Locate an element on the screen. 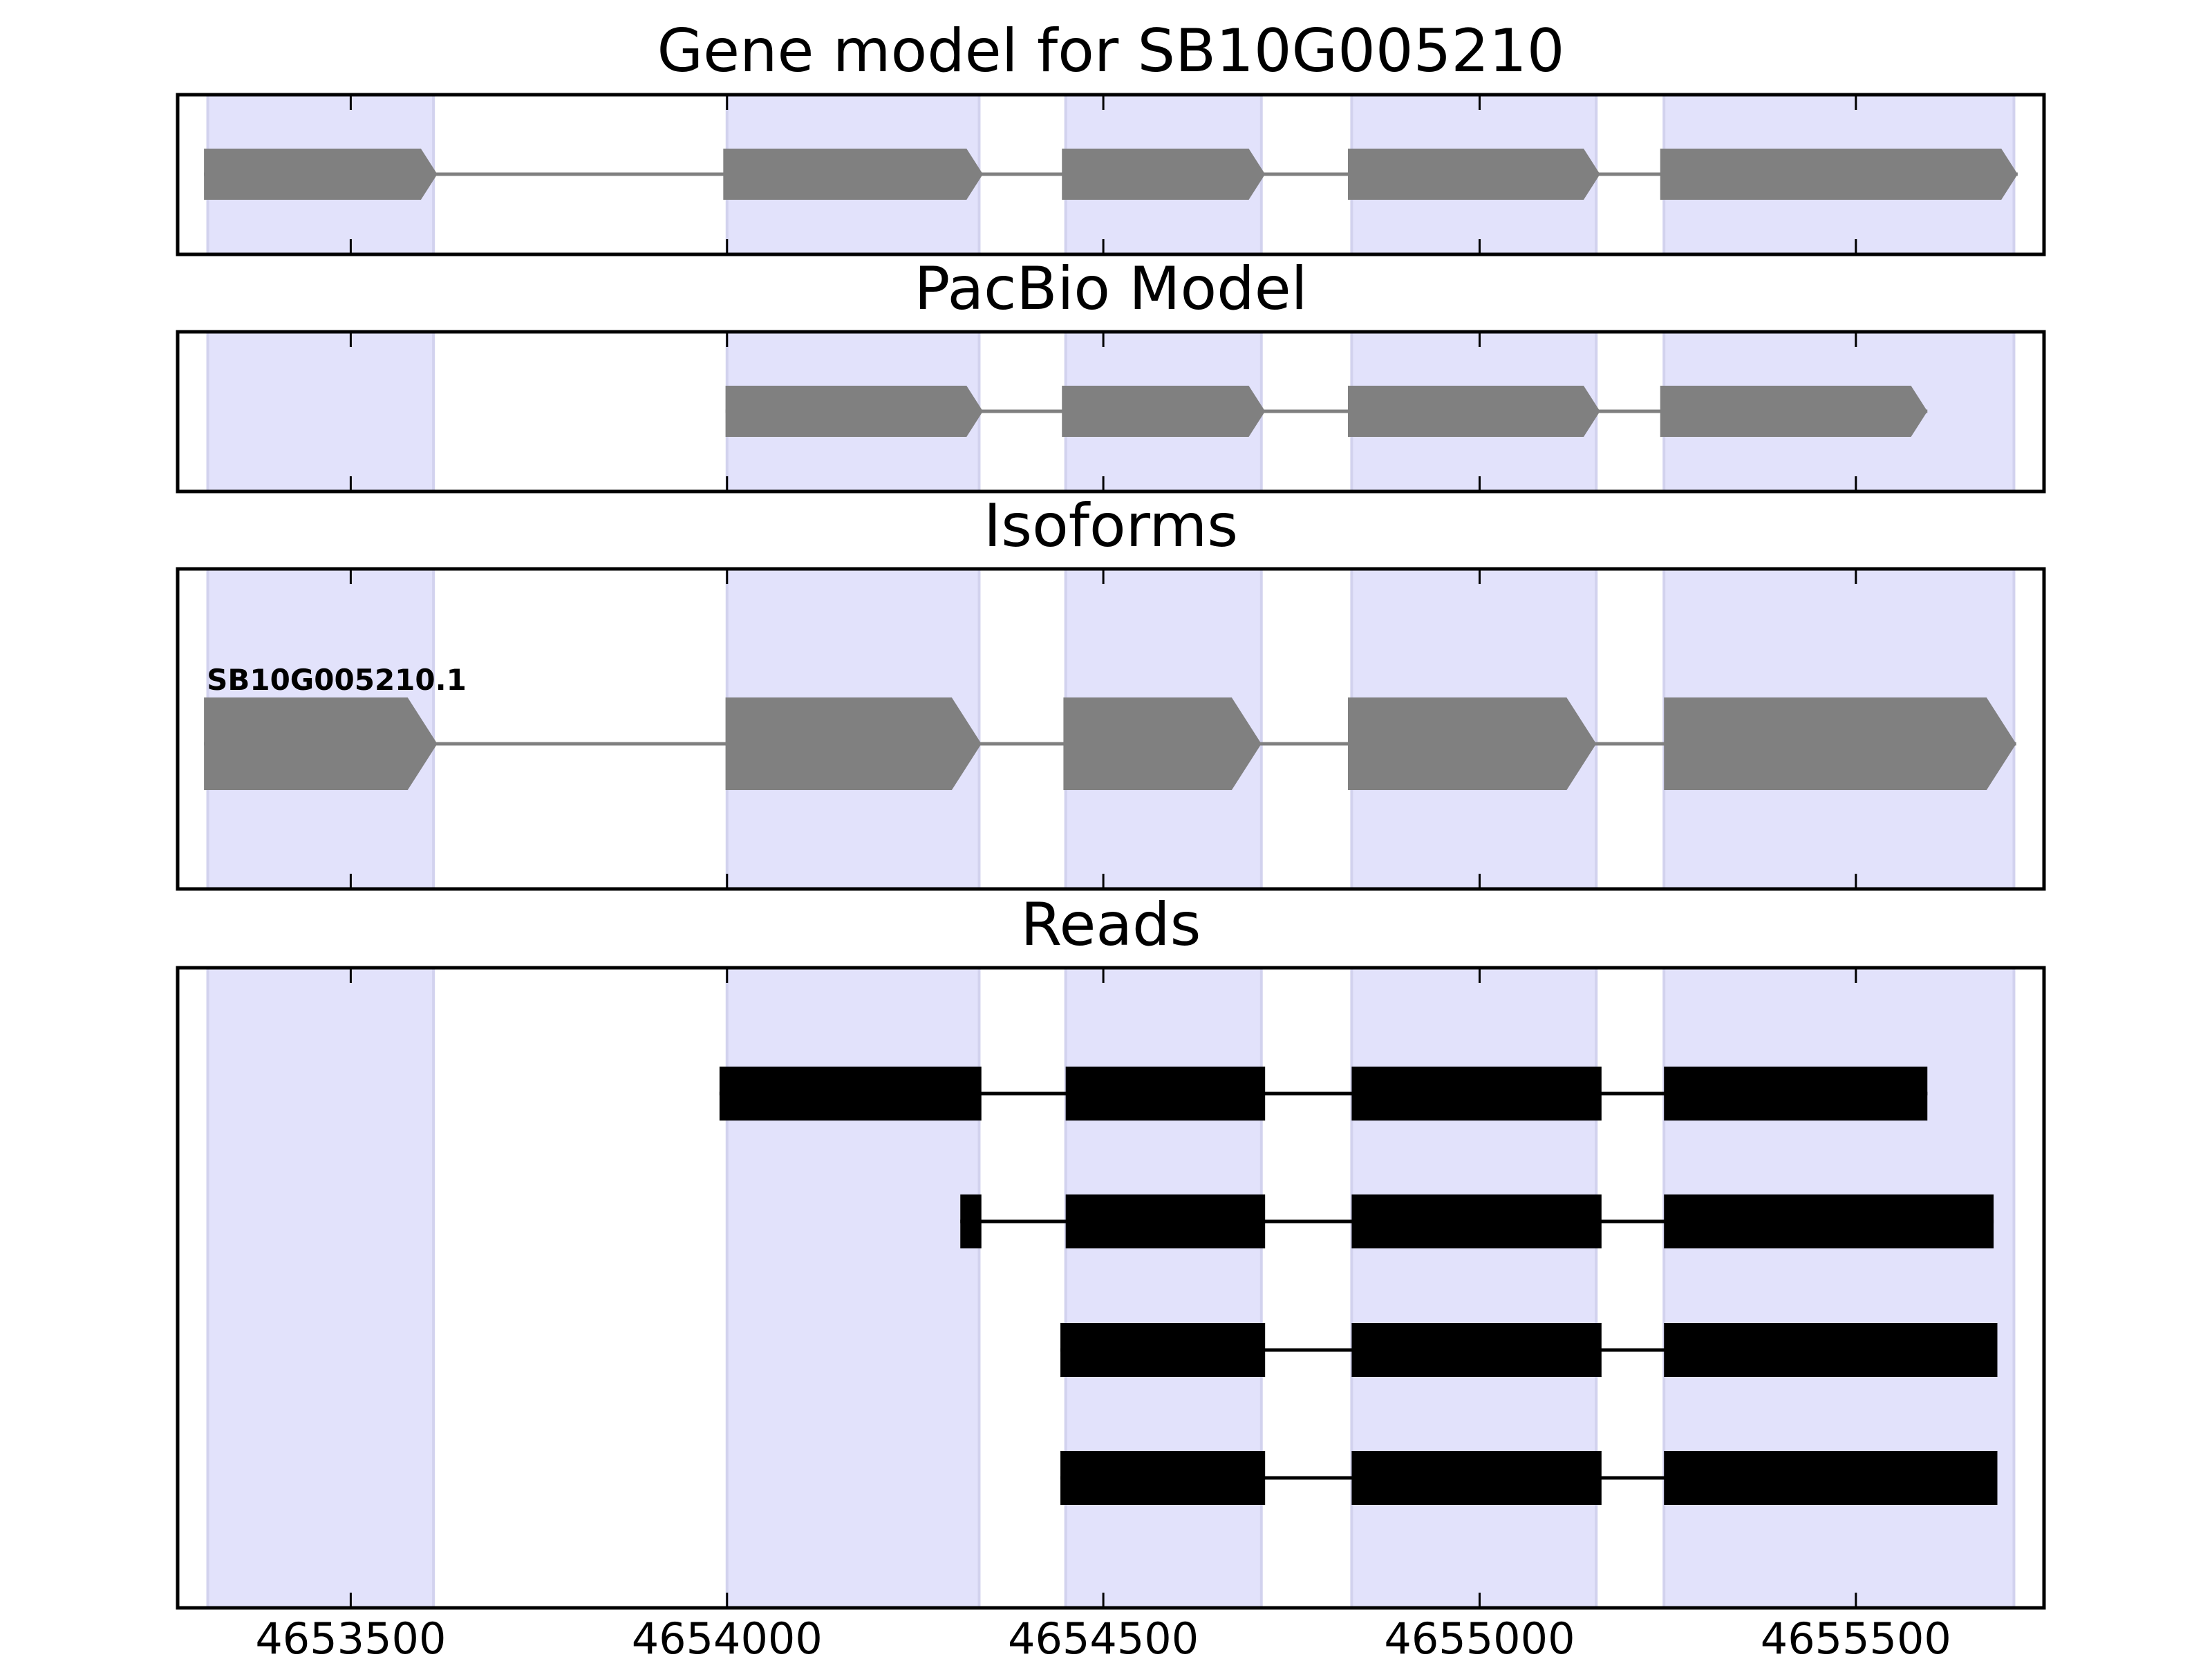 This screenshot has height=1659, width=2212. x-tick-label: 4654000 is located at coordinates (728, 1636).